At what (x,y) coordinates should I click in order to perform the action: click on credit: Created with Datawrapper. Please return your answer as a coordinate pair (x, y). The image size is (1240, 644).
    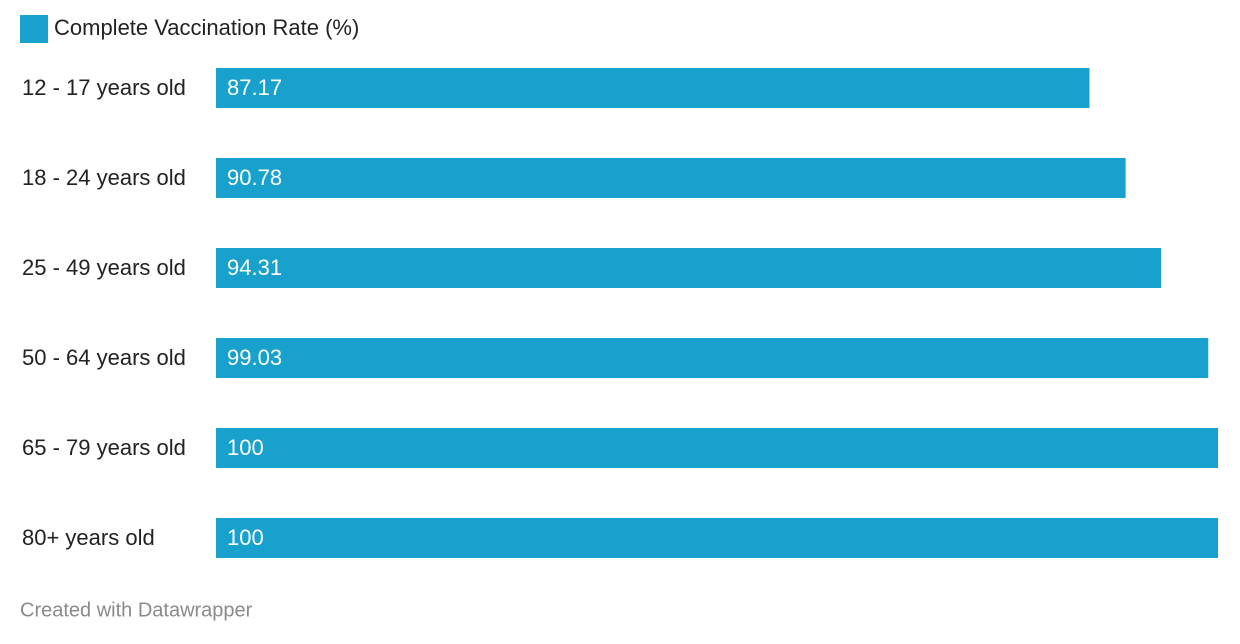
    Looking at the image, I should click on (136, 610).